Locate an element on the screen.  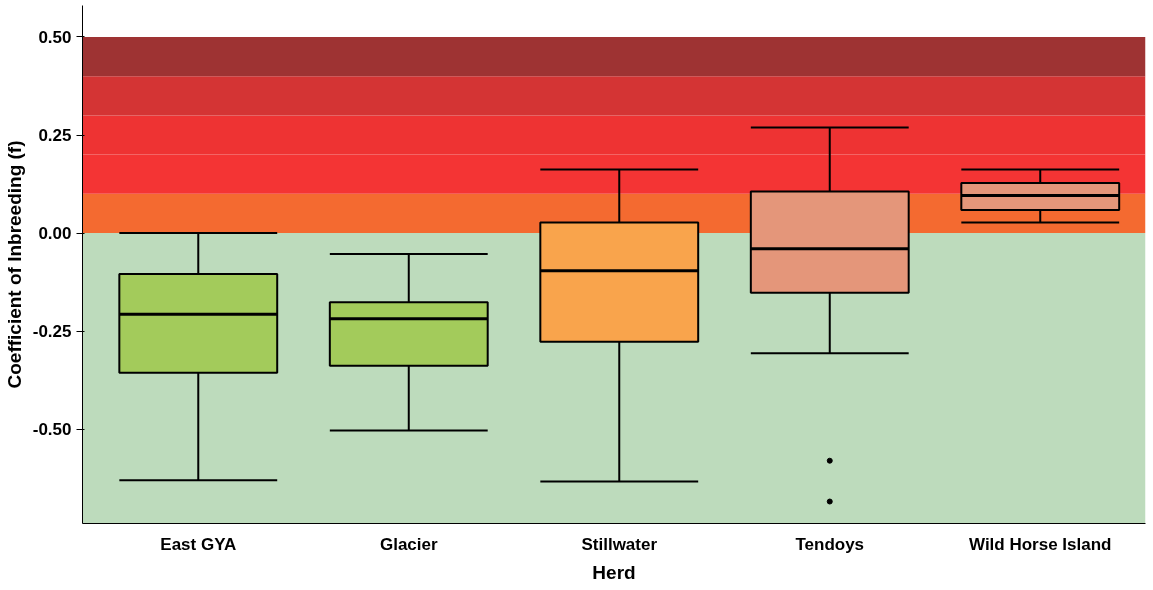
y-tick-label: 0.25 is located at coordinates (55, 135).